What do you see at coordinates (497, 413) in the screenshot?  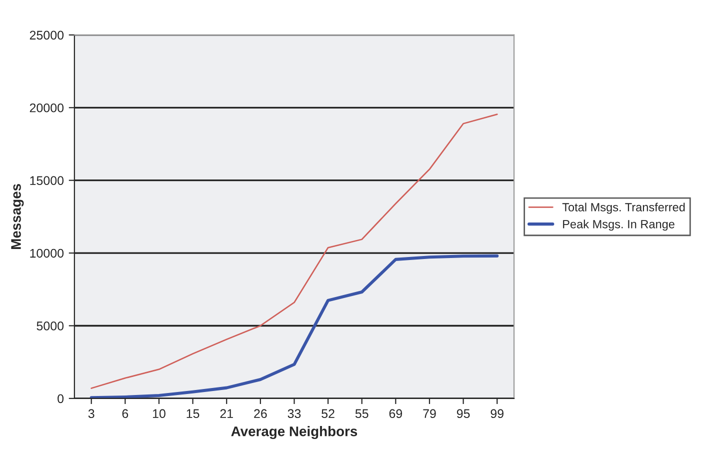 I see `x-tick-label: 99` at bounding box center [497, 413].